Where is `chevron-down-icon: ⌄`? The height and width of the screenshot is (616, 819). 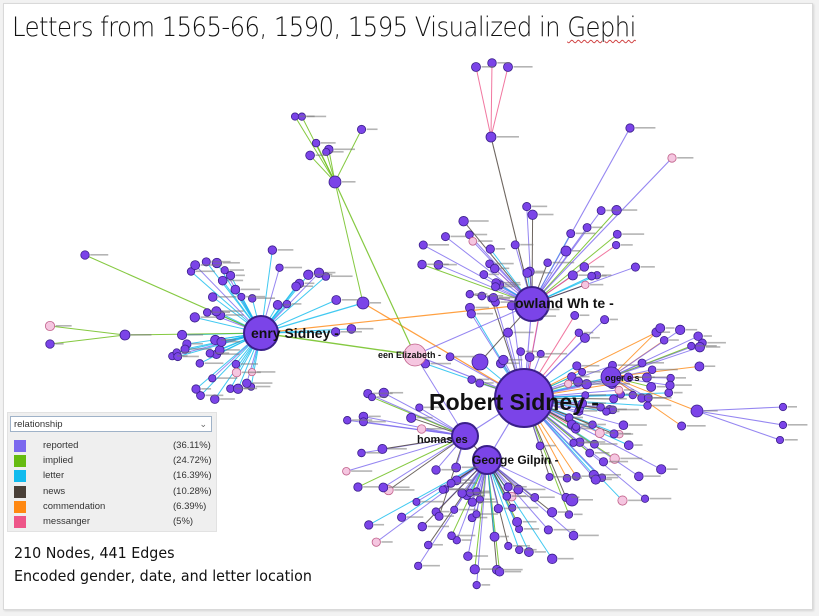 chevron-down-icon: ⌄ is located at coordinates (203, 424).